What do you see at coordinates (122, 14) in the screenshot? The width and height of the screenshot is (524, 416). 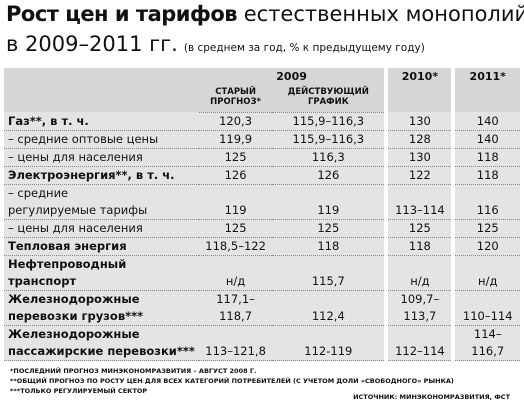 I see `title-bold: Рост цен и тарифов` at bounding box center [122, 14].